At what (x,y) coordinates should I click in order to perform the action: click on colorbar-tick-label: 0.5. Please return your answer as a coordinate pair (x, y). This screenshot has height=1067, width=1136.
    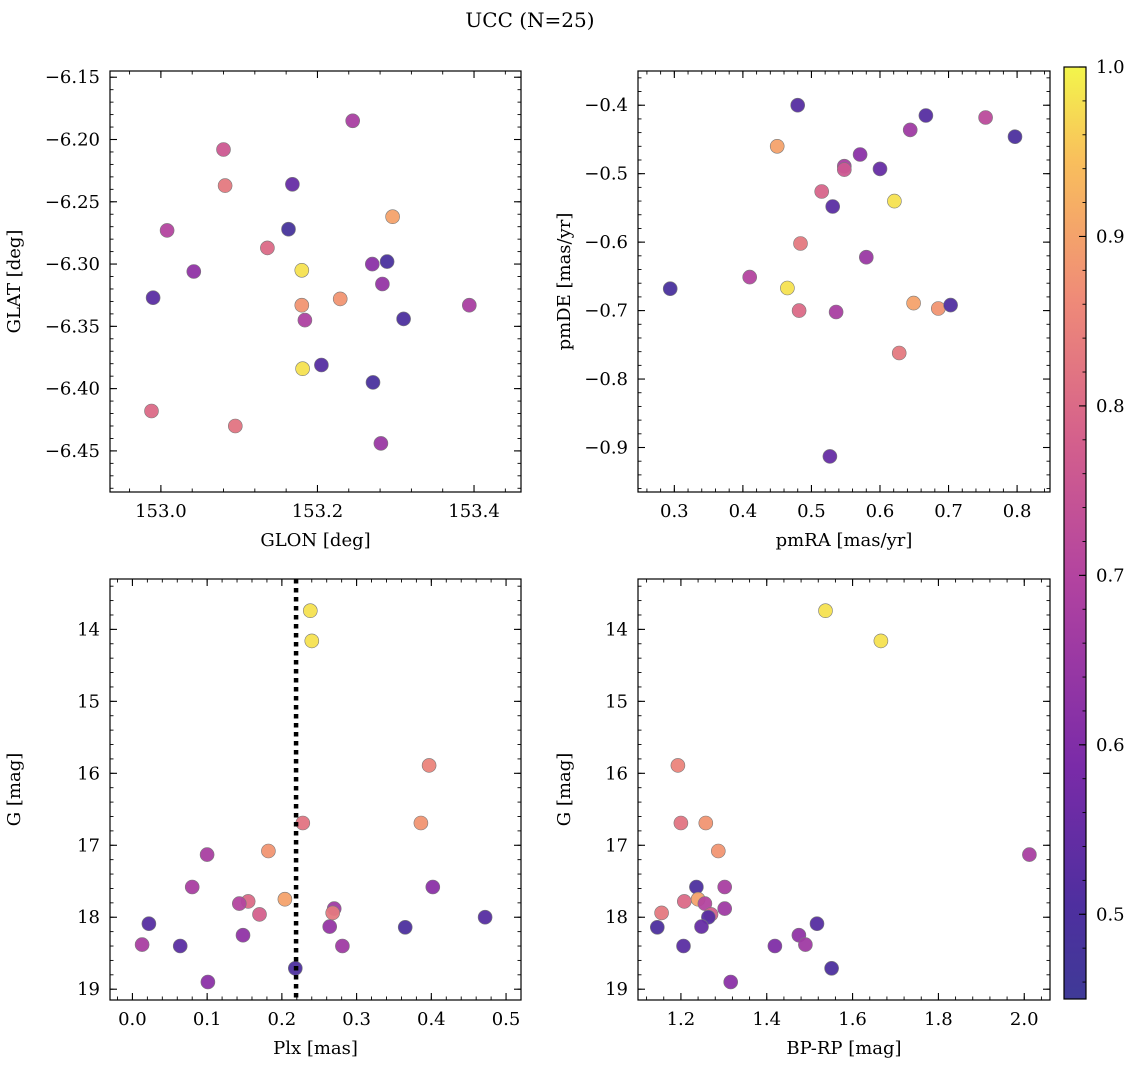
    Looking at the image, I should click on (1110, 914).